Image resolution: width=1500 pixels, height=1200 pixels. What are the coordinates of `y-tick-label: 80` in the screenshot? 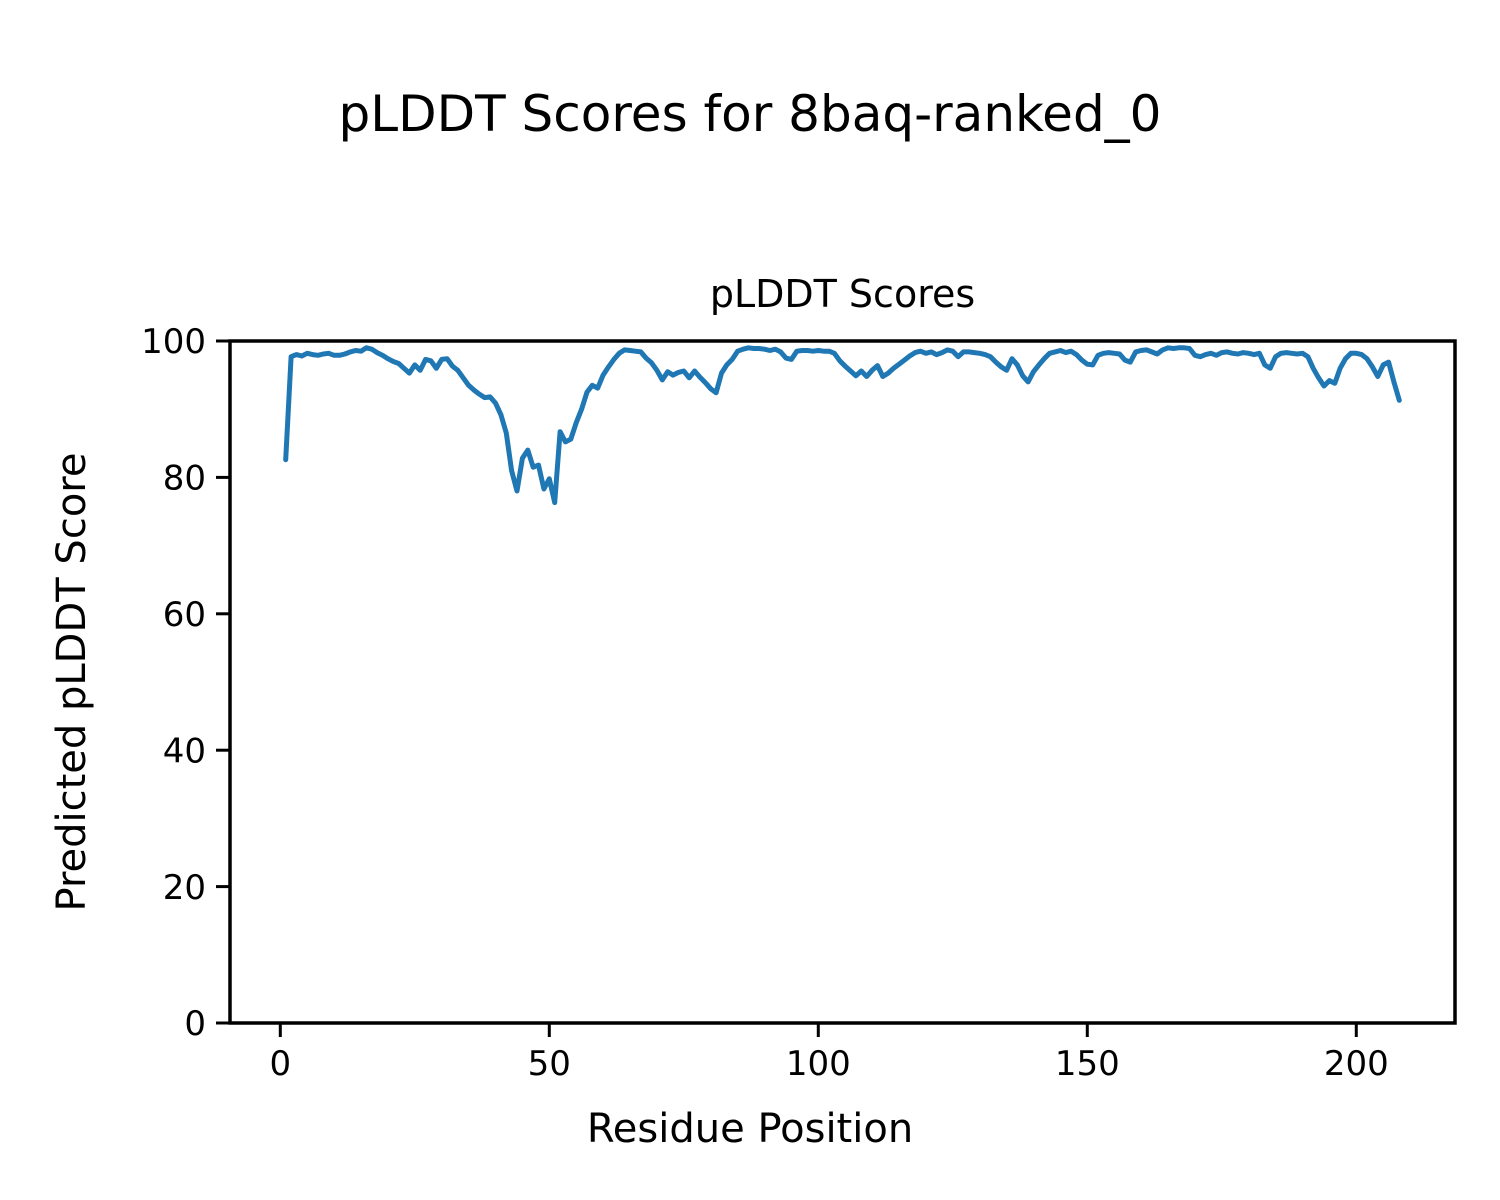 It's located at (184, 479).